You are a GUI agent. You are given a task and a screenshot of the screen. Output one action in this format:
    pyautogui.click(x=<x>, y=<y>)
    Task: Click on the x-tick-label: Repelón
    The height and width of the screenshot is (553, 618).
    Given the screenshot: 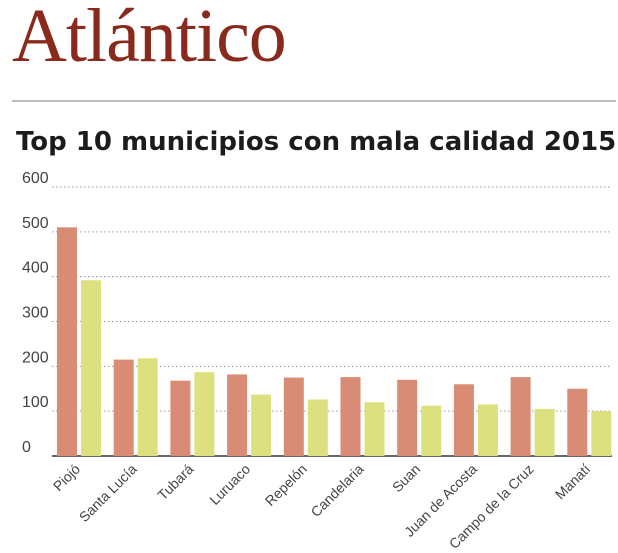 What is the action you would take?
    pyautogui.click(x=286, y=485)
    